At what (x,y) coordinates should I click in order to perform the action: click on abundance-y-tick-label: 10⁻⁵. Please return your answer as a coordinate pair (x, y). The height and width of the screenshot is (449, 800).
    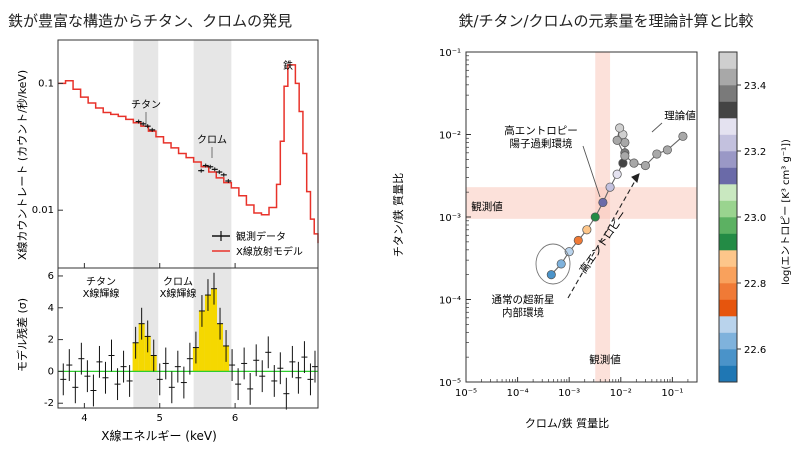
    Looking at the image, I should click on (450, 383).